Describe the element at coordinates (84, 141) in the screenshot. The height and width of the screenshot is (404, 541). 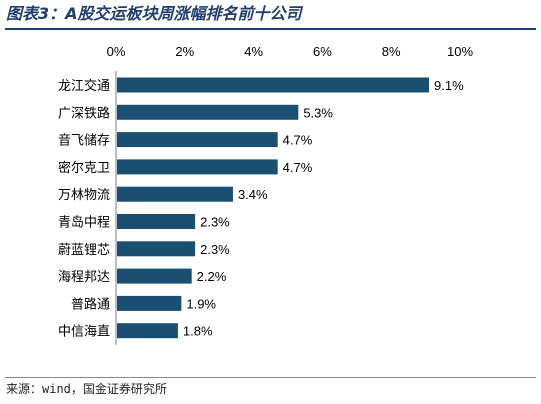
I see `category-label: 音飞储存` at that location.